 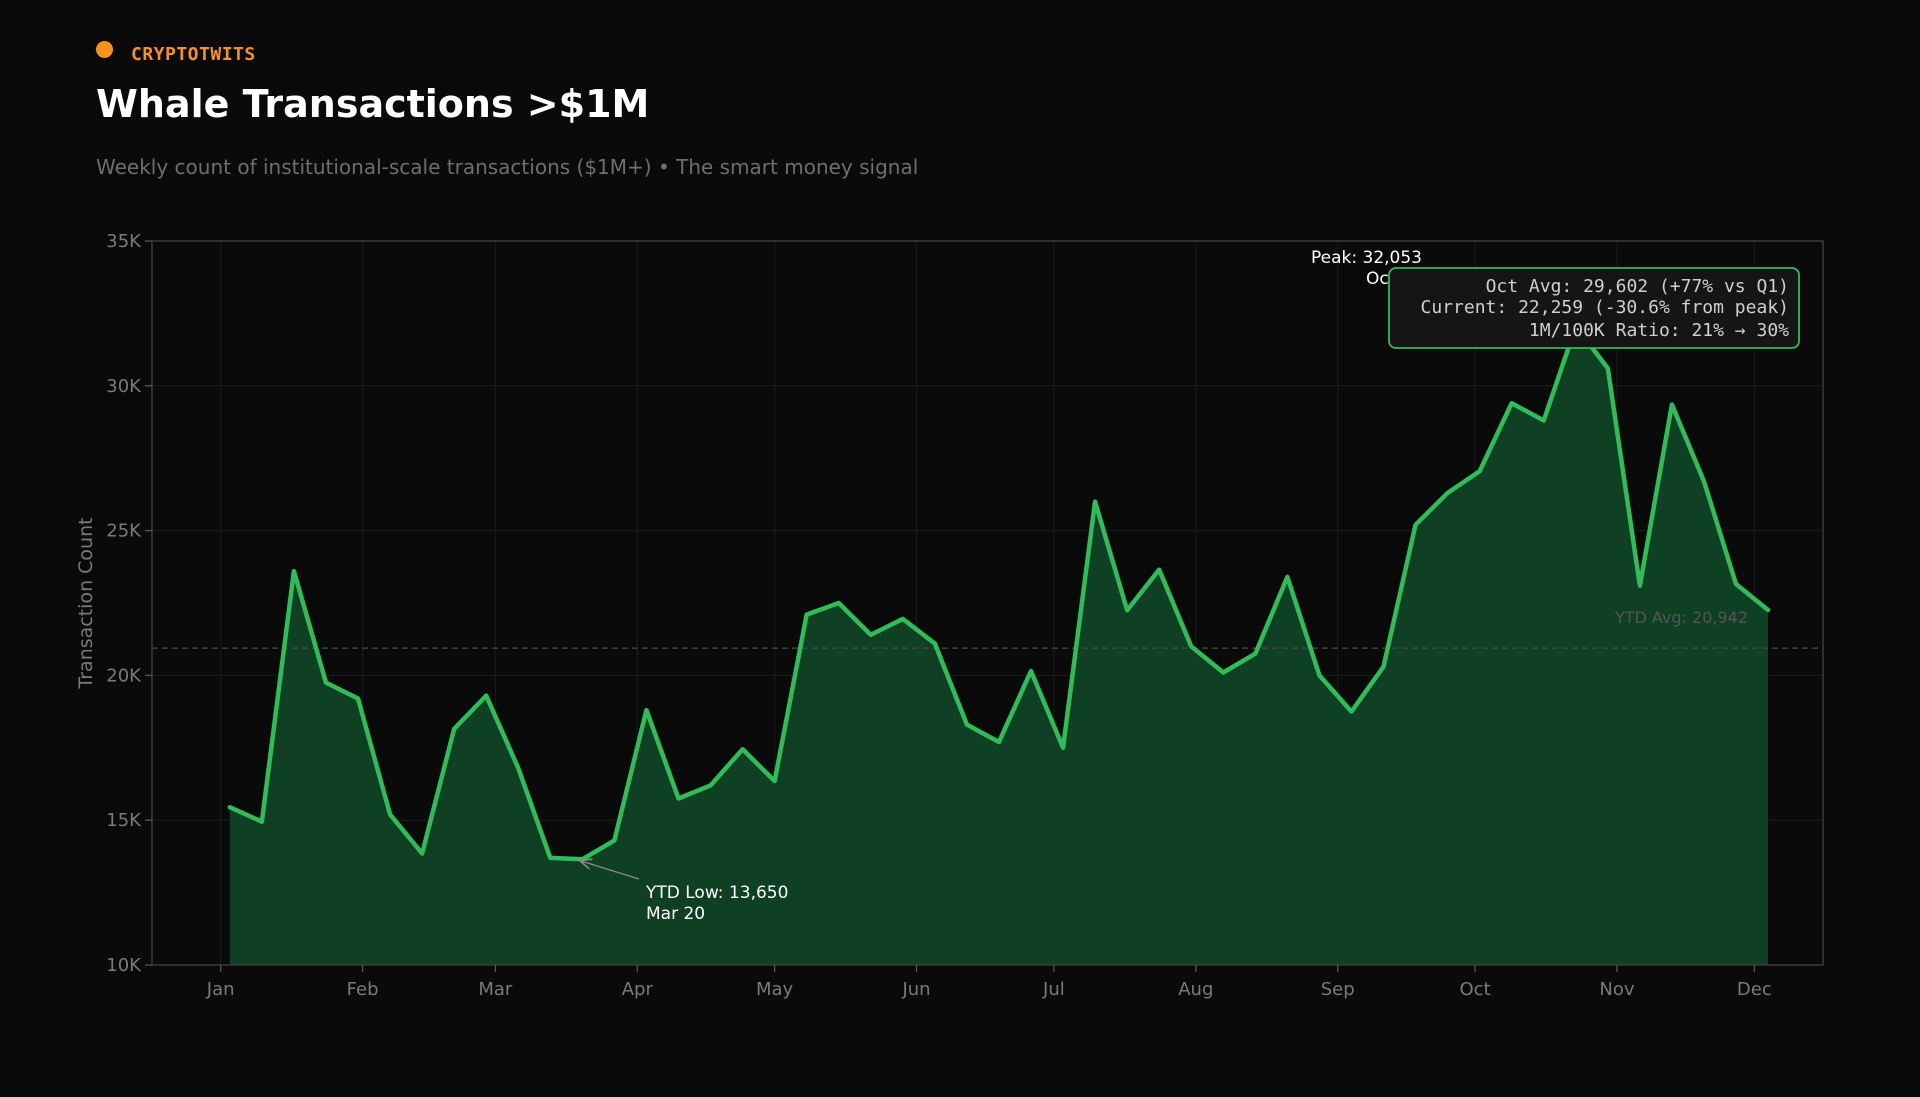 What do you see at coordinates (124, 965) in the screenshot?
I see `y-tick-label: 10K` at bounding box center [124, 965].